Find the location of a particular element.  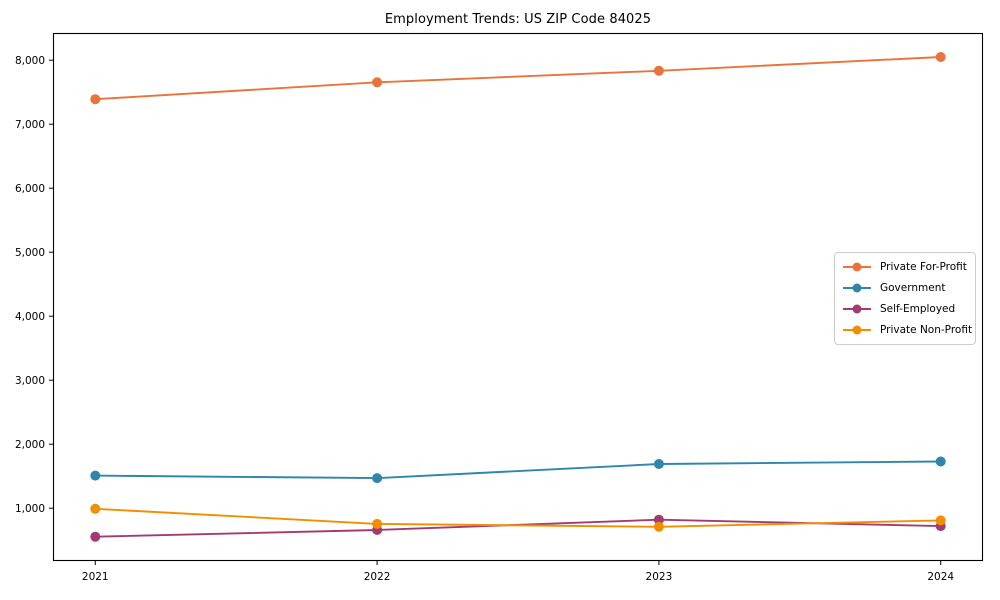

series-line-private-non-profit is located at coordinates (518, 517).